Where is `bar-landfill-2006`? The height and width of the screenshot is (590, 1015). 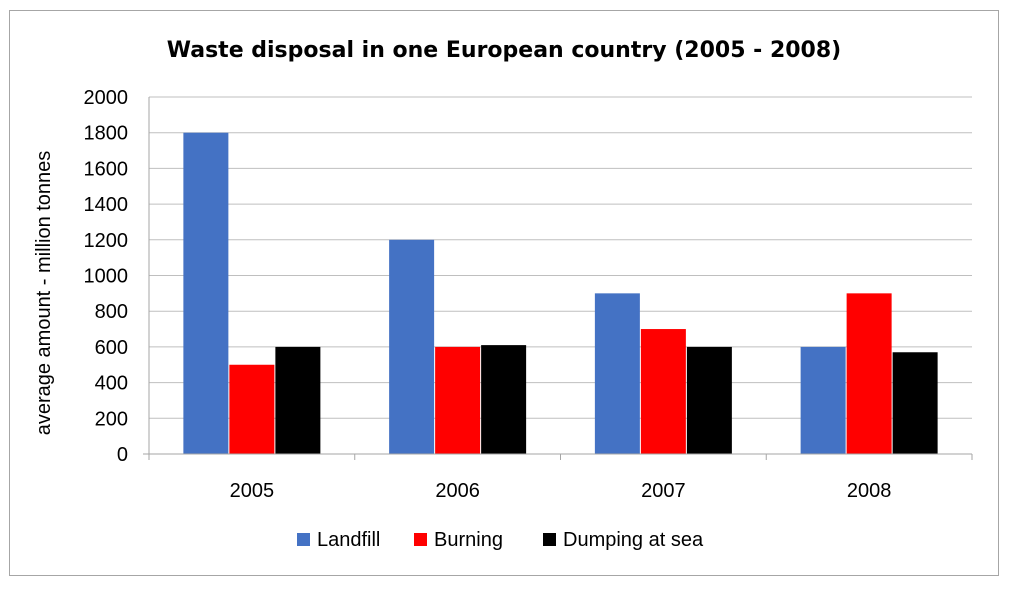 bar-landfill-2006 is located at coordinates (412, 346).